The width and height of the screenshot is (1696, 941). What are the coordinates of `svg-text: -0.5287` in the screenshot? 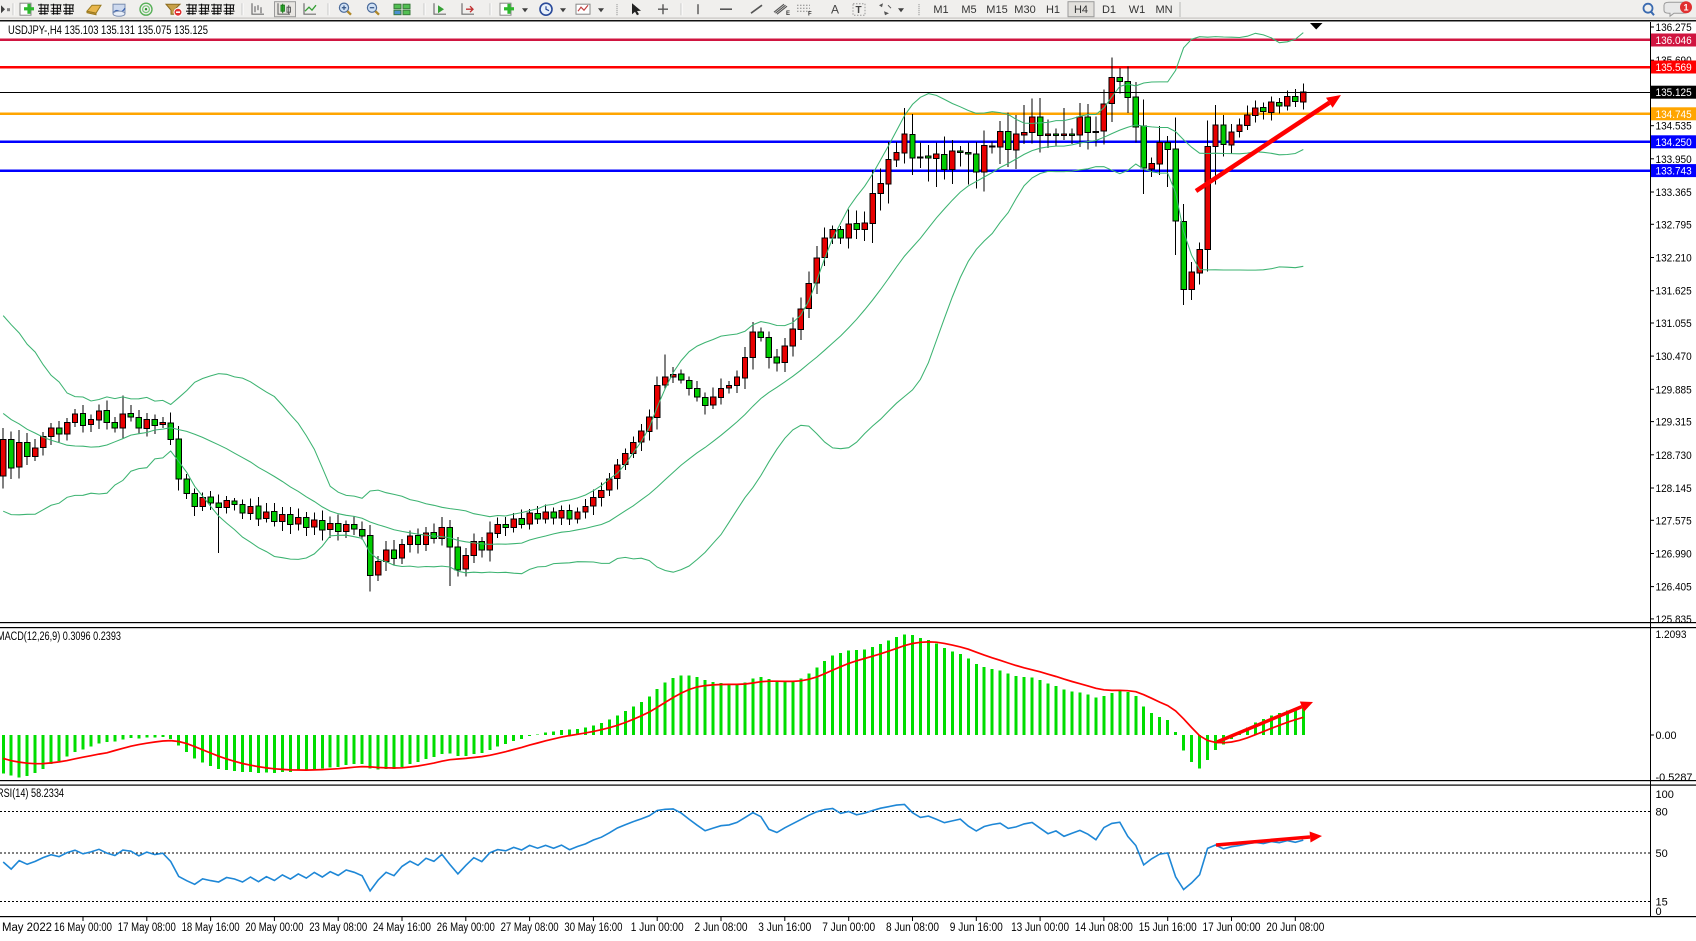 It's located at (1674, 778).